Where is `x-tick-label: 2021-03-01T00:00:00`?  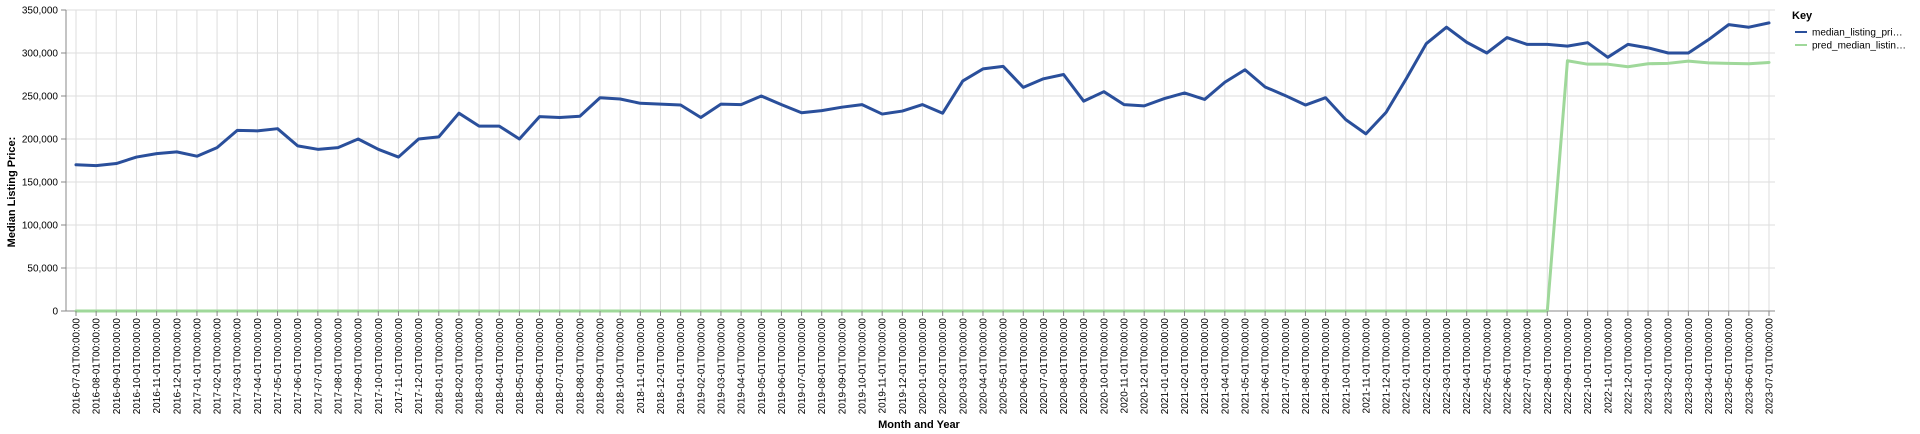
x-tick-label: 2021-03-01T00:00:00 is located at coordinates (1205, 366).